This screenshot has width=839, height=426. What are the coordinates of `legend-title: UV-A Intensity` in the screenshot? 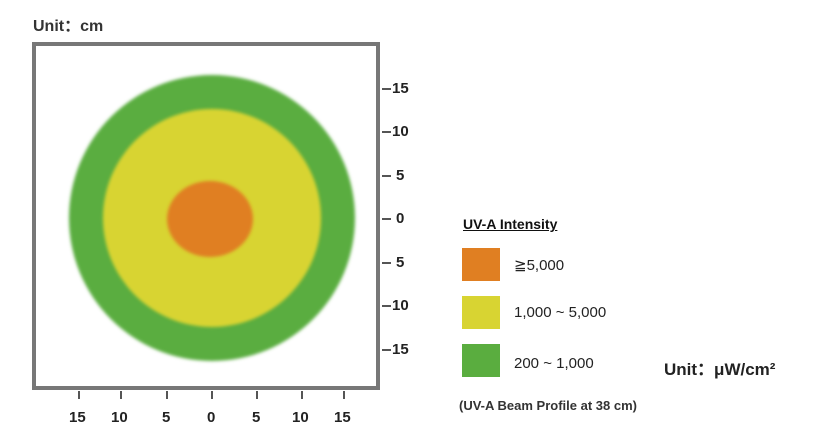 It's located at (510, 224).